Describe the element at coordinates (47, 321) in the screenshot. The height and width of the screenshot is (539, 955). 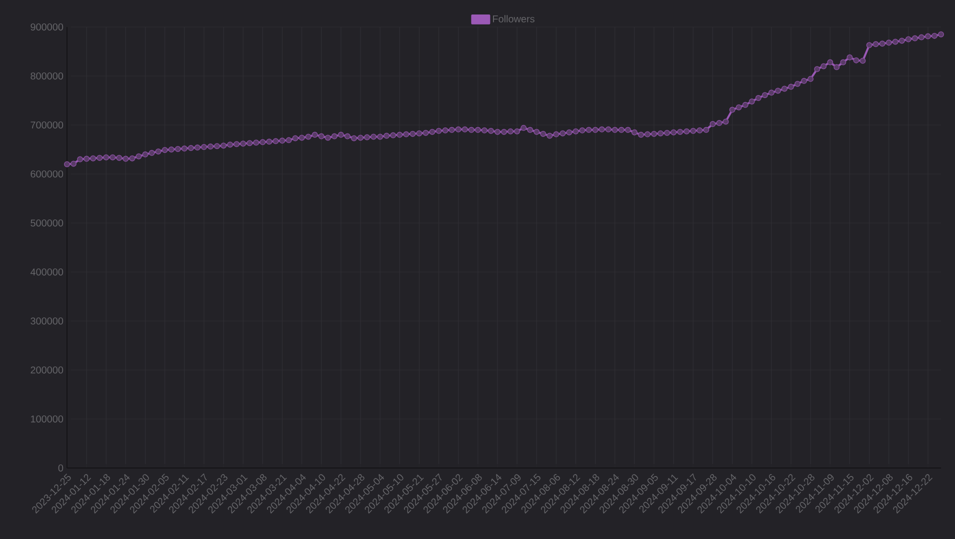
I see `y-tick-label: 300000` at that location.